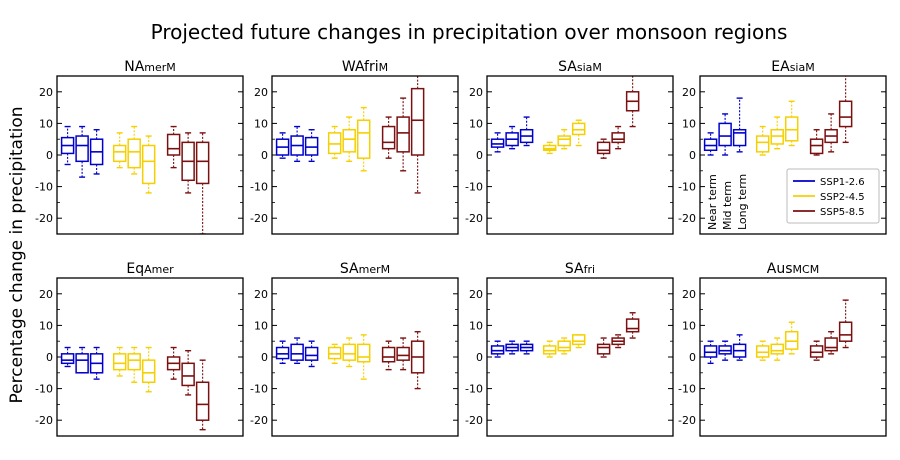 The image size is (900, 460). I want to click on panel-title: SAsiaM, so click(580, 67).